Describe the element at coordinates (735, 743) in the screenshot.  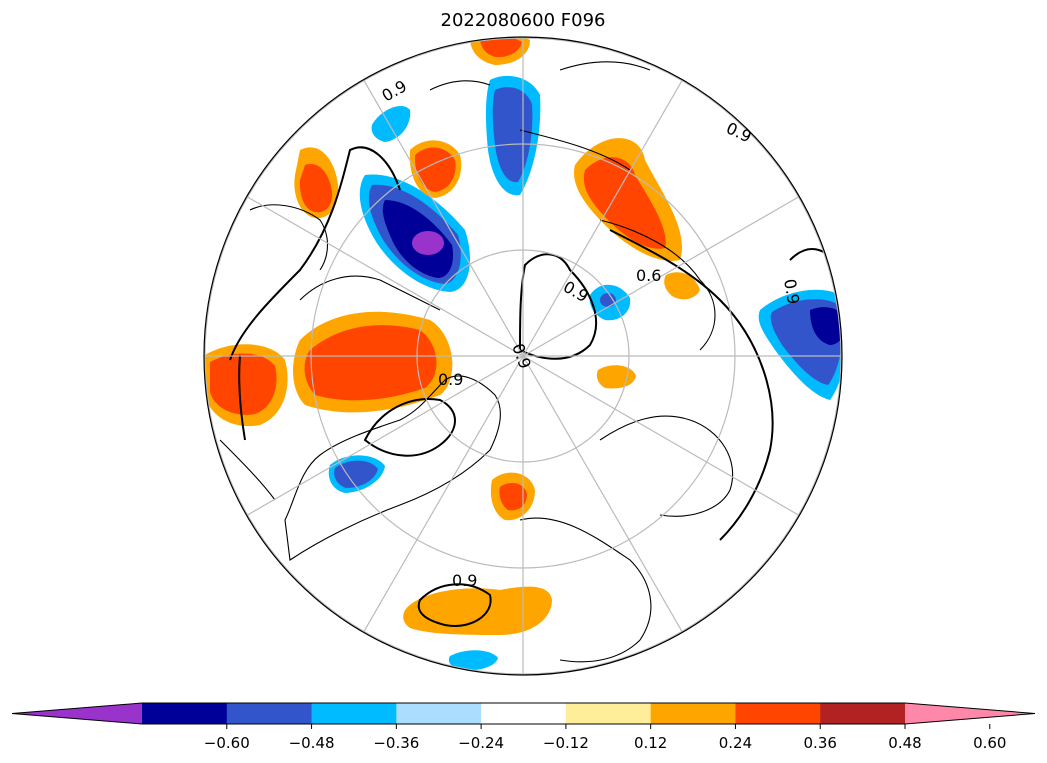
I see `colorbar-tick-label: 0.24` at that location.